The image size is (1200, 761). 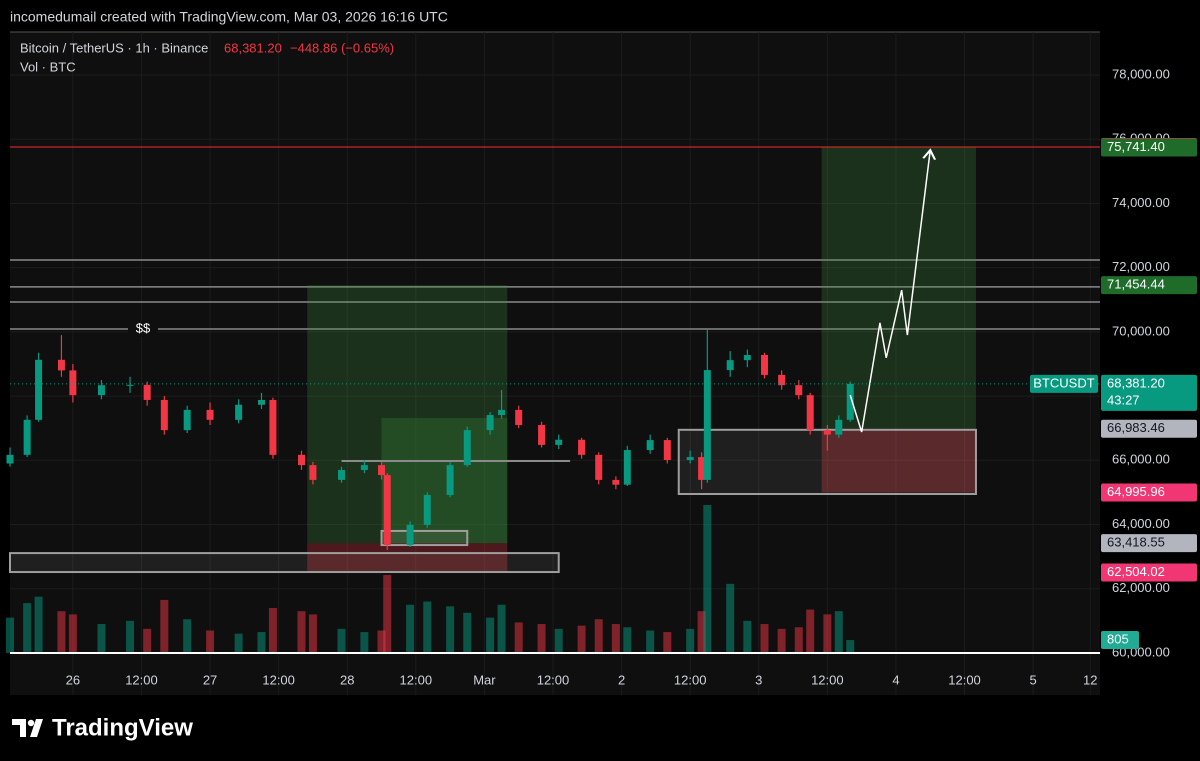 What do you see at coordinates (1090, 679) in the screenshot?
I see `x-tick-label: 12` at bounding box center [1090, 679].